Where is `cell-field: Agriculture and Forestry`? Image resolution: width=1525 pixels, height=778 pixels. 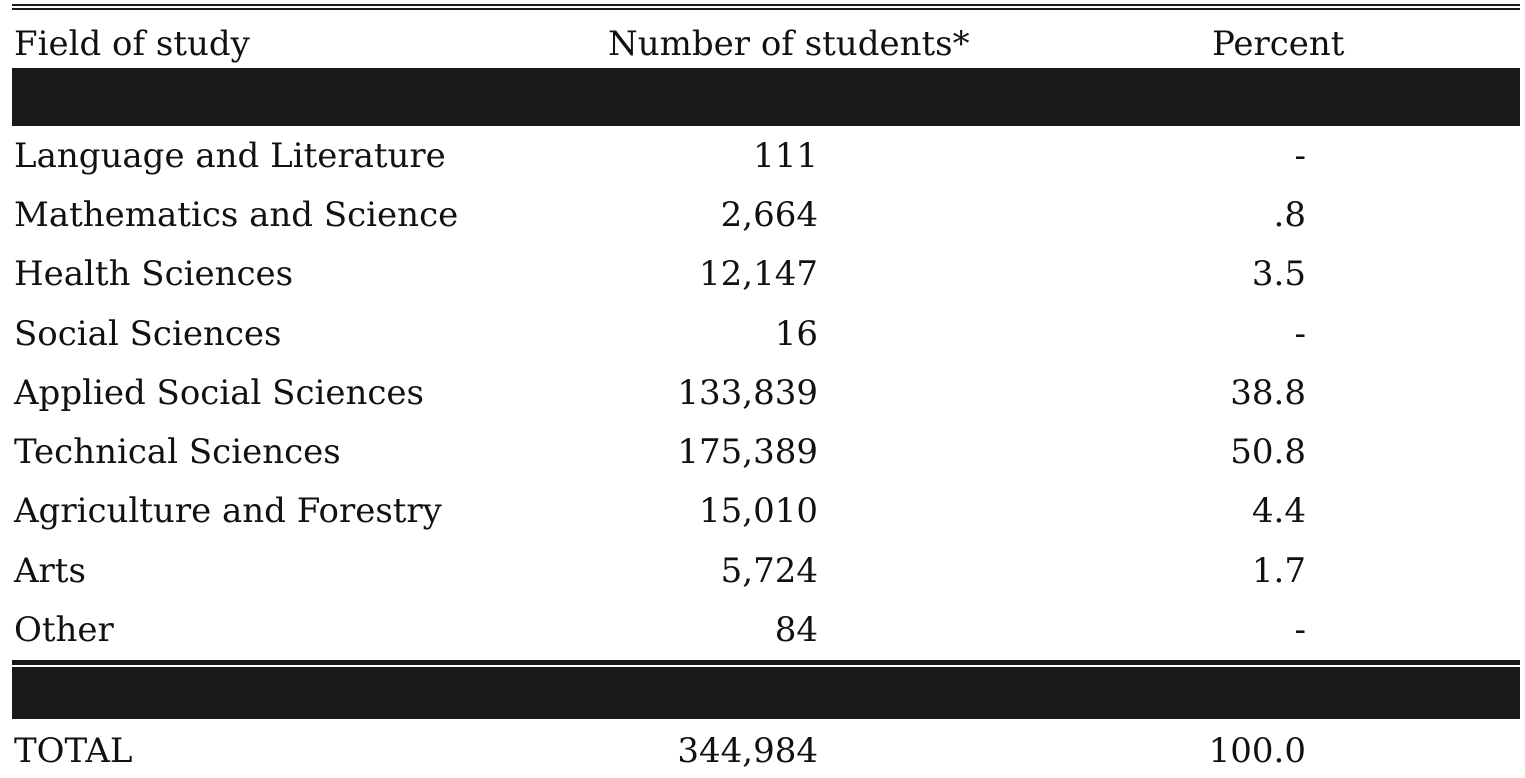 cell-field: Agriculture and Forestry is located at coordinates (228, 511).